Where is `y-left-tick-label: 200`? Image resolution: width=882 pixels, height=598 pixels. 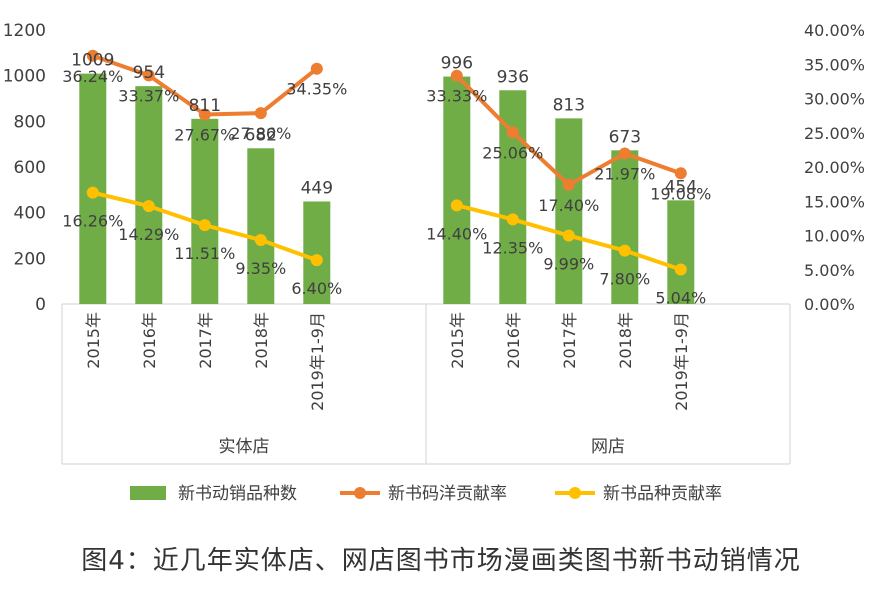
y-left-tick-label: 200 is located at coordinates (30, 259).